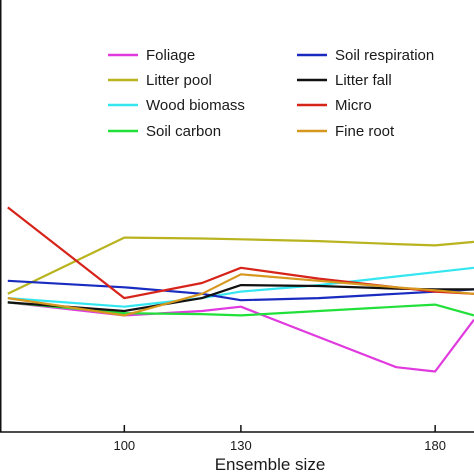 This screenshot has width=474, height=474. I want to click on x-tick-label: 130, so click(241, 445).